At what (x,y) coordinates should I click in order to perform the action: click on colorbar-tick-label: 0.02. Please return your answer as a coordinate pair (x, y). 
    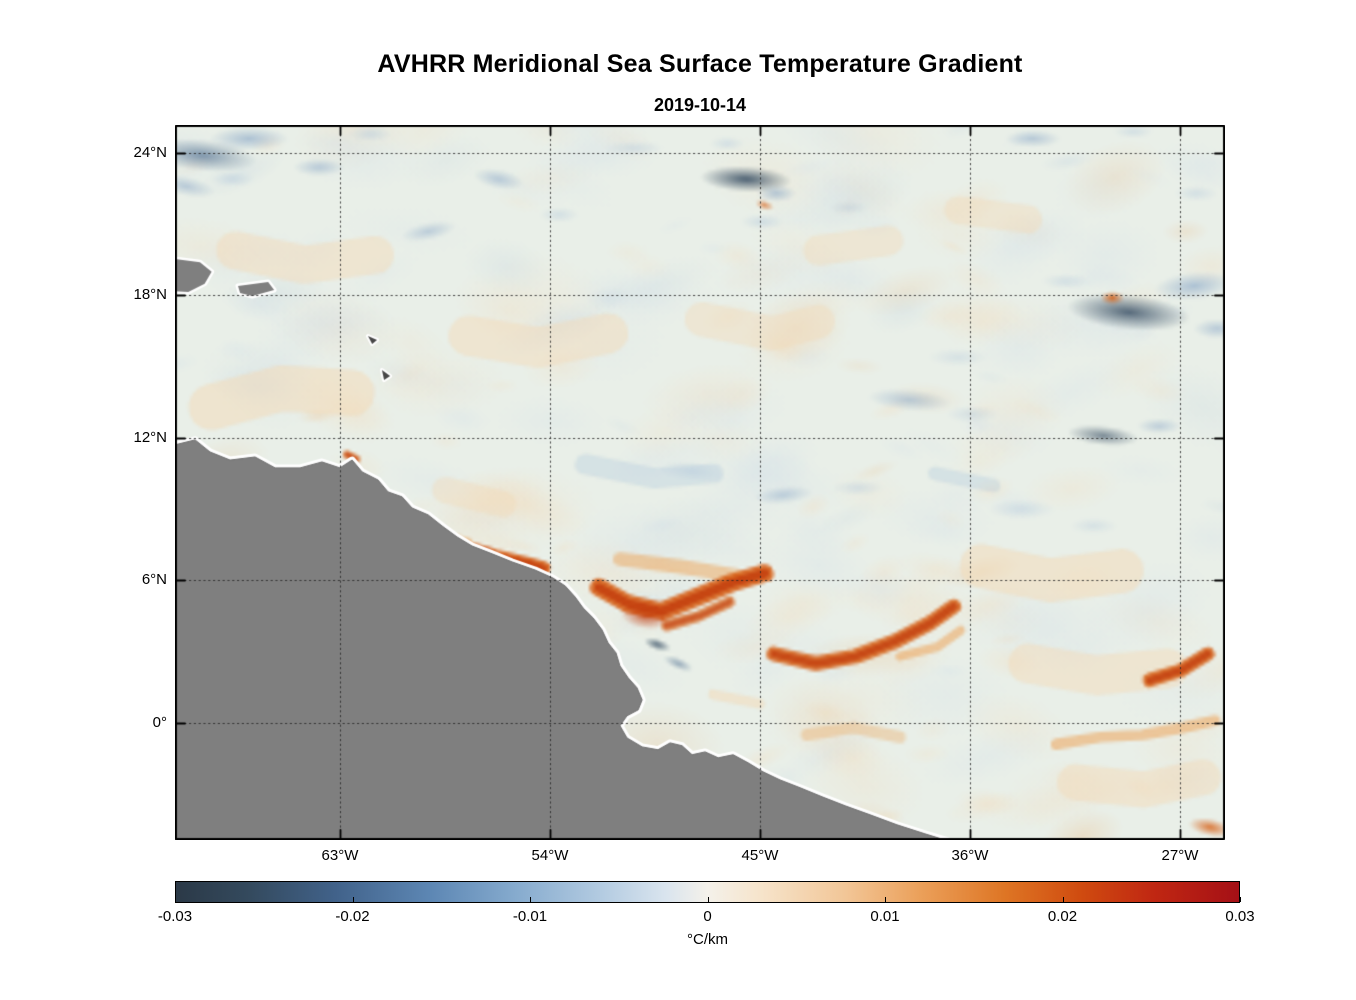
    Looking at the image, I should click on (1062, 916).